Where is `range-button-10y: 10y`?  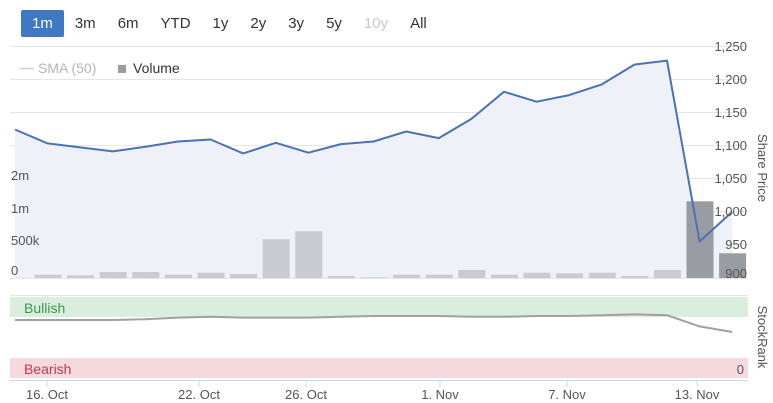 range-button-10y: 10y is located at coordinates (376, 23).